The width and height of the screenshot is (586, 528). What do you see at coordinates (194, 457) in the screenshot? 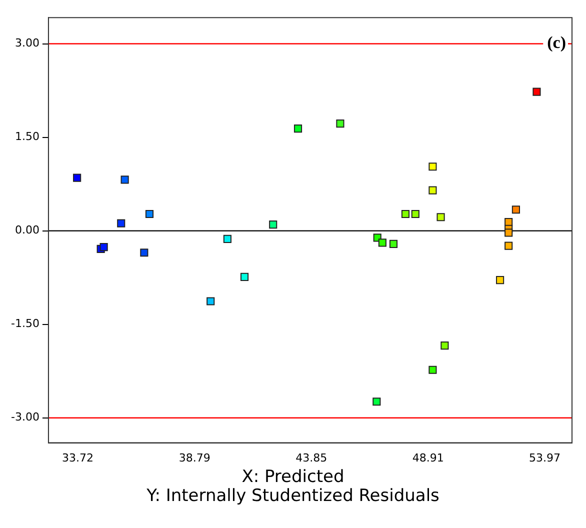
I see `x-tick-label: 38.79` at bounding box center [194, 457].